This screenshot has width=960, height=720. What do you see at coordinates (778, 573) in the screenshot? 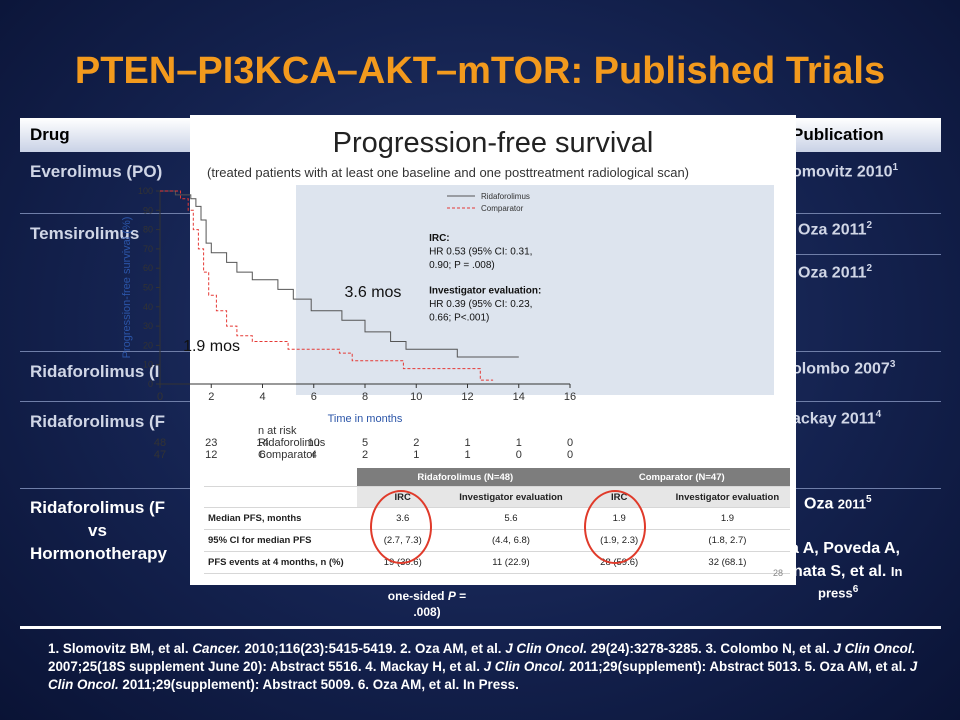
I see `page-number: 28` at bounding box center [778, 573].